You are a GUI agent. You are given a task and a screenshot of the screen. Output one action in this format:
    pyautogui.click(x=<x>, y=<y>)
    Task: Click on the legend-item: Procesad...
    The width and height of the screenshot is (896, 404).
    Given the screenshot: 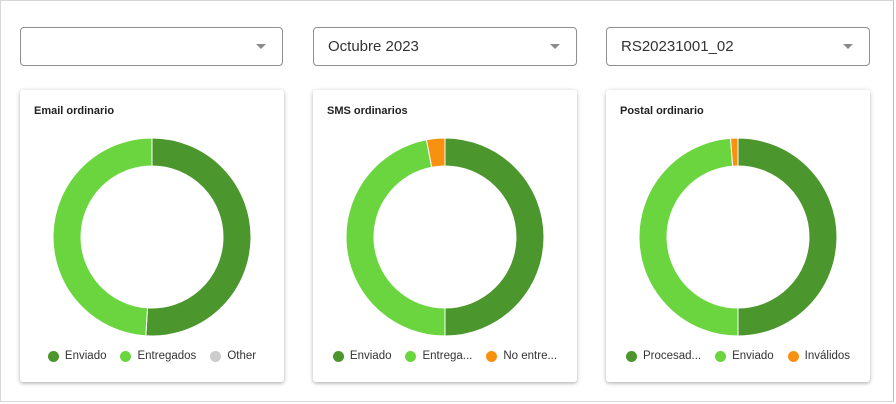 What is the action you would take?
    pyautogui.click(x=663, y=356)
    